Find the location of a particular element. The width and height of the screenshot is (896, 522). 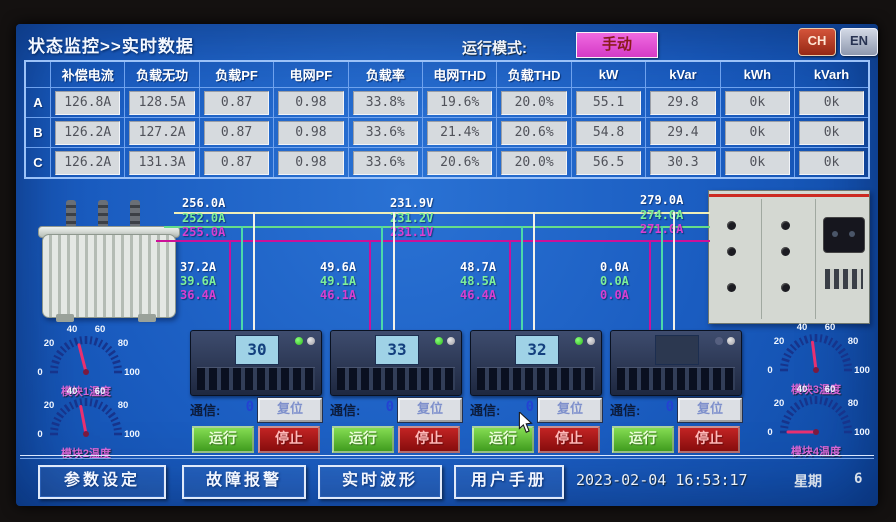

branch-current-label: 49.6A is located at coordinates (338, 267).